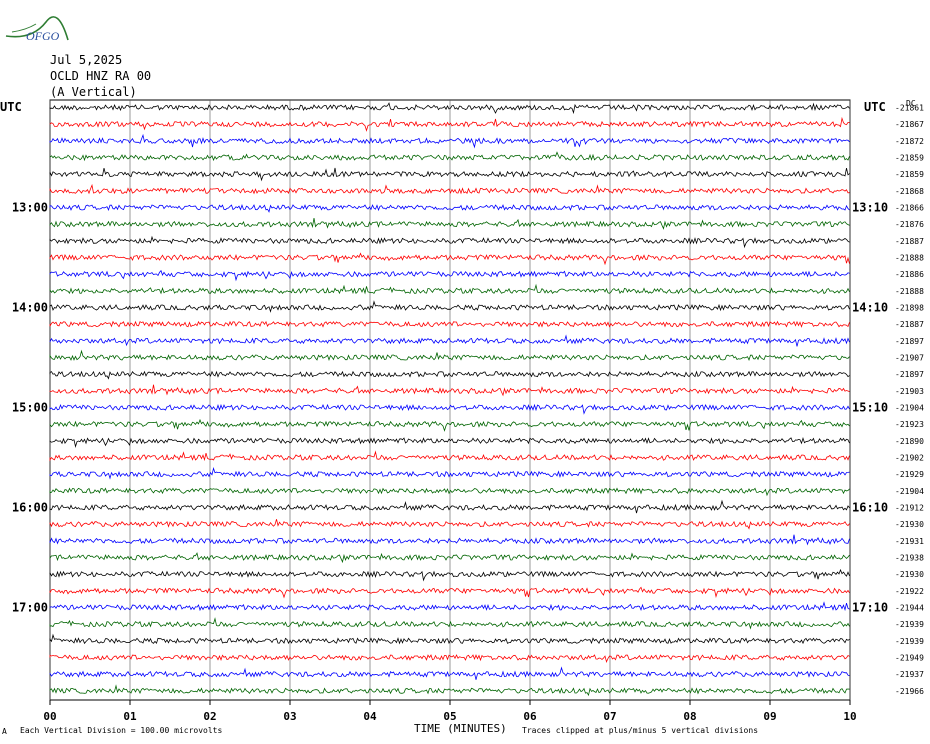 The image size is (930, 744). Describe the element at coordinates (870, 408) in the screenshot. I see `right-hour-label: 15:10` at that location.